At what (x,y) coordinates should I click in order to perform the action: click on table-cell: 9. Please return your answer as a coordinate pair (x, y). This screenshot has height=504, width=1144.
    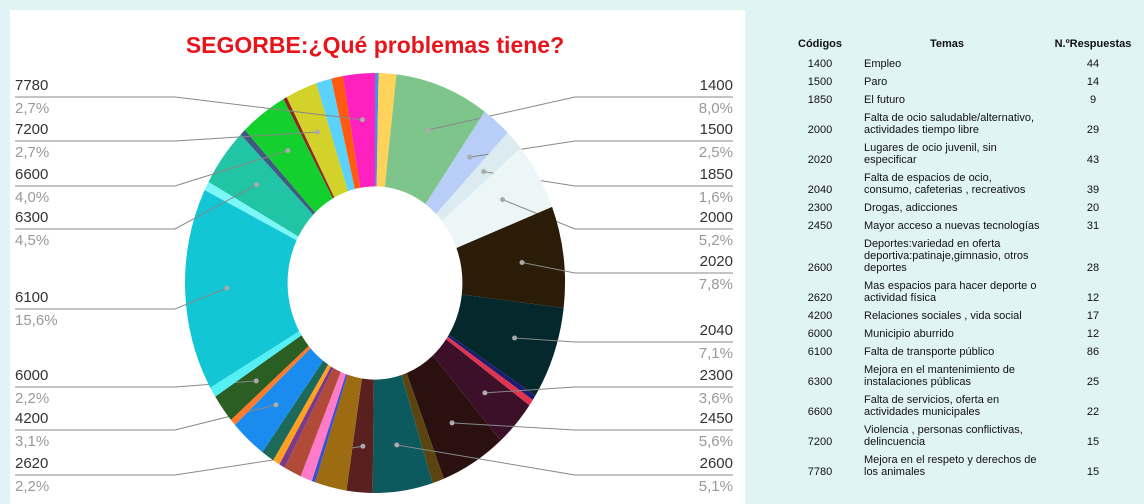
    Looking at the image, I should click on (1093, 100).